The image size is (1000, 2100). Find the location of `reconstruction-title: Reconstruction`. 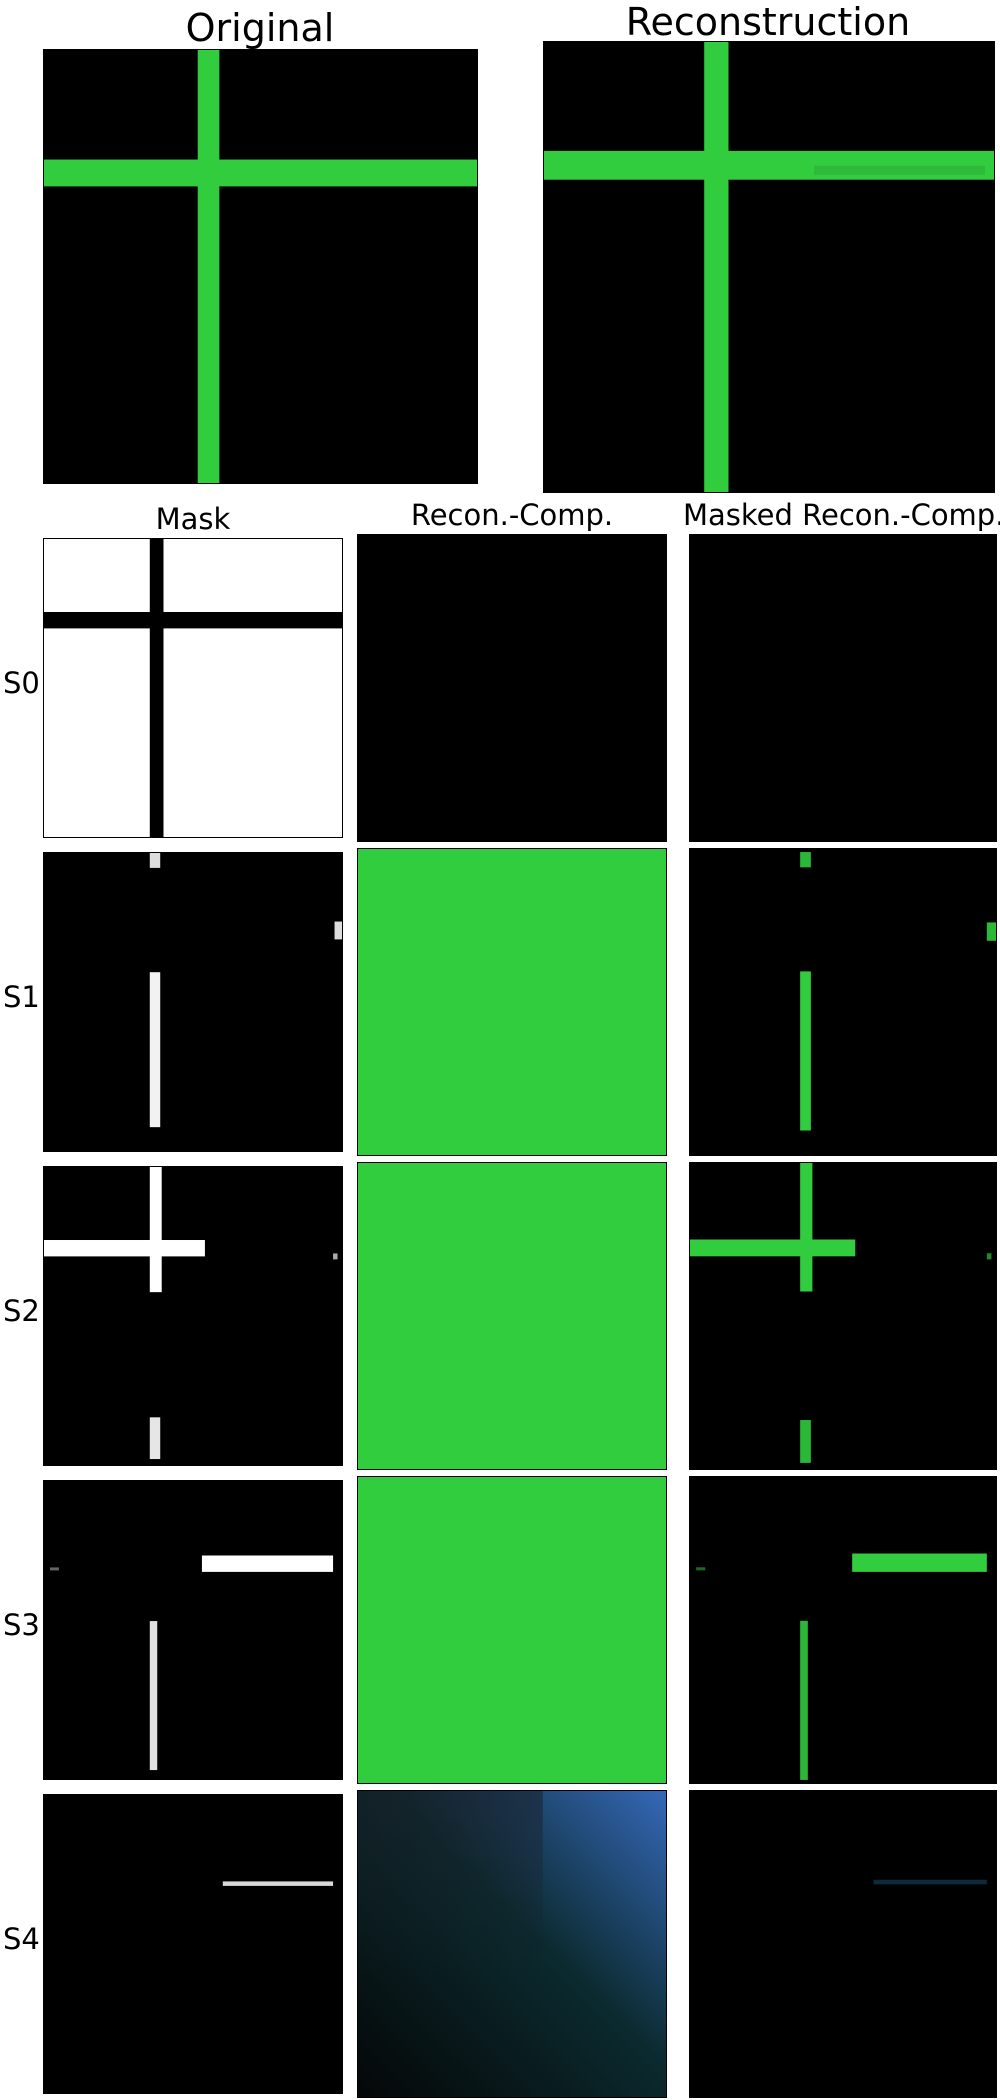

reconstruction-title: Reconstruction is located at coordinates (768, 22).